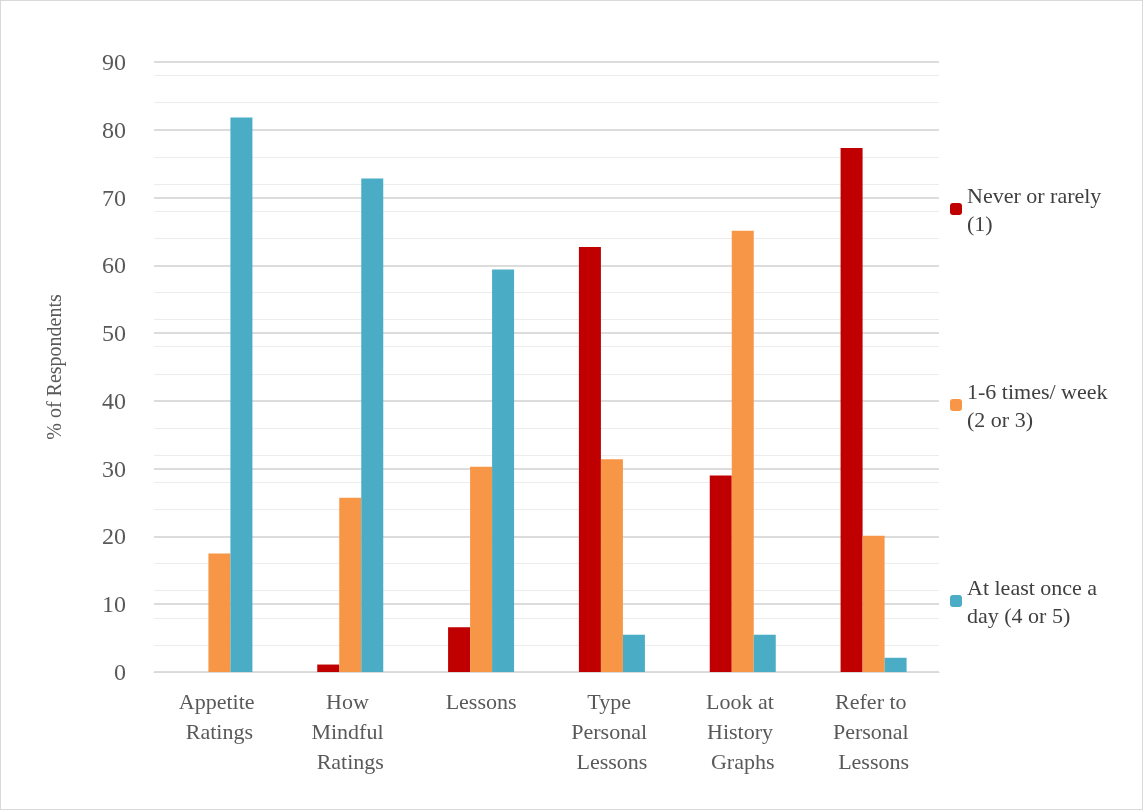  I want to click on y-tick-label: 10, so click(114, 604).